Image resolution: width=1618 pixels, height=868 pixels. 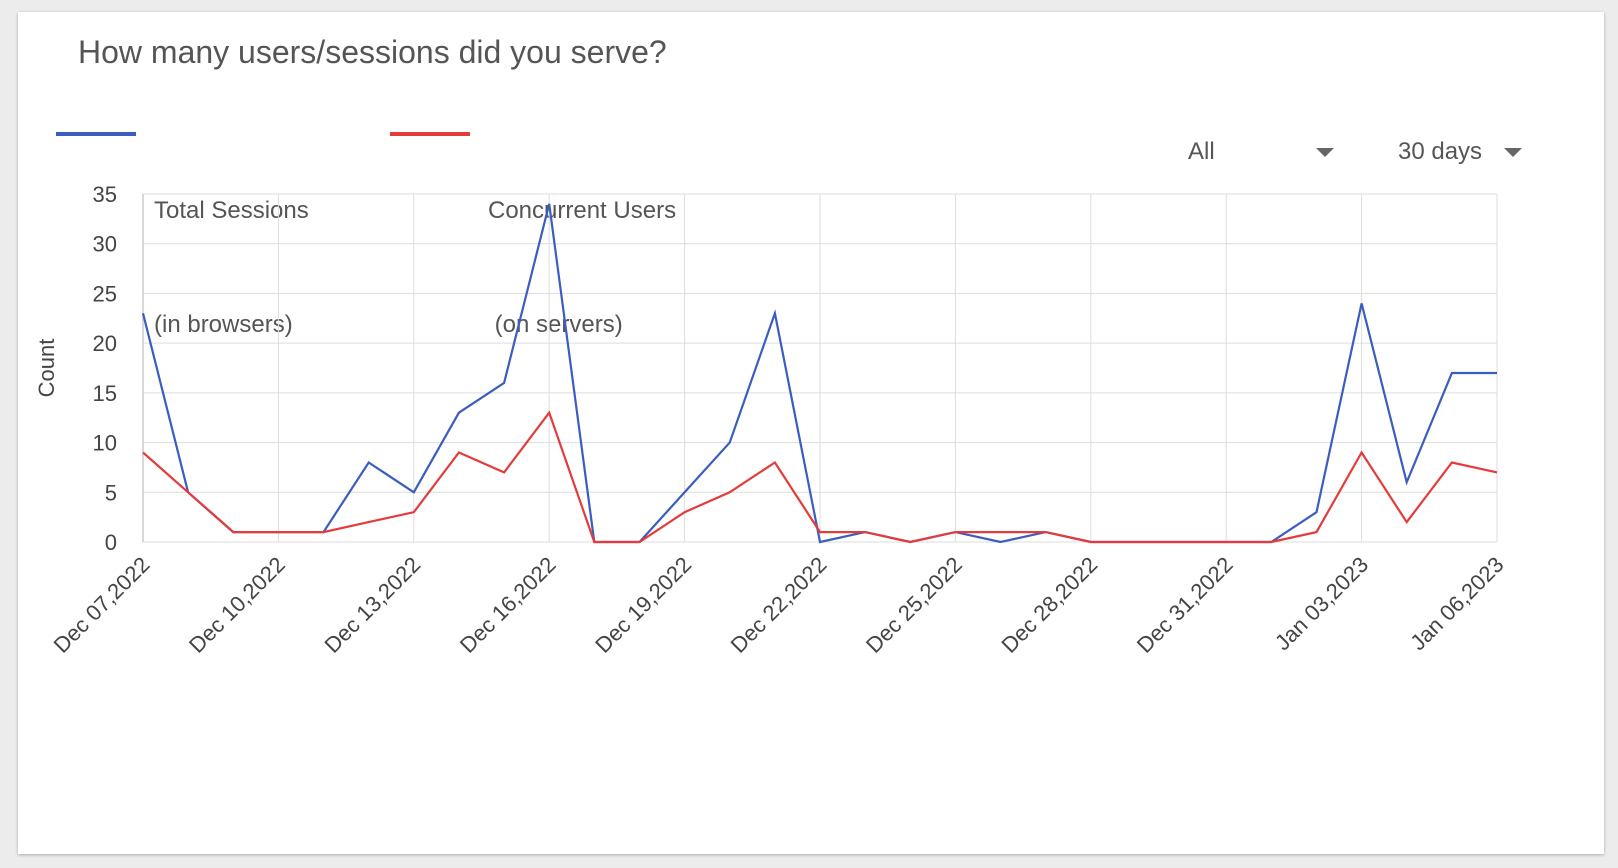 I want to click on series-line-concurrent-users, so click(x=820, y=477).